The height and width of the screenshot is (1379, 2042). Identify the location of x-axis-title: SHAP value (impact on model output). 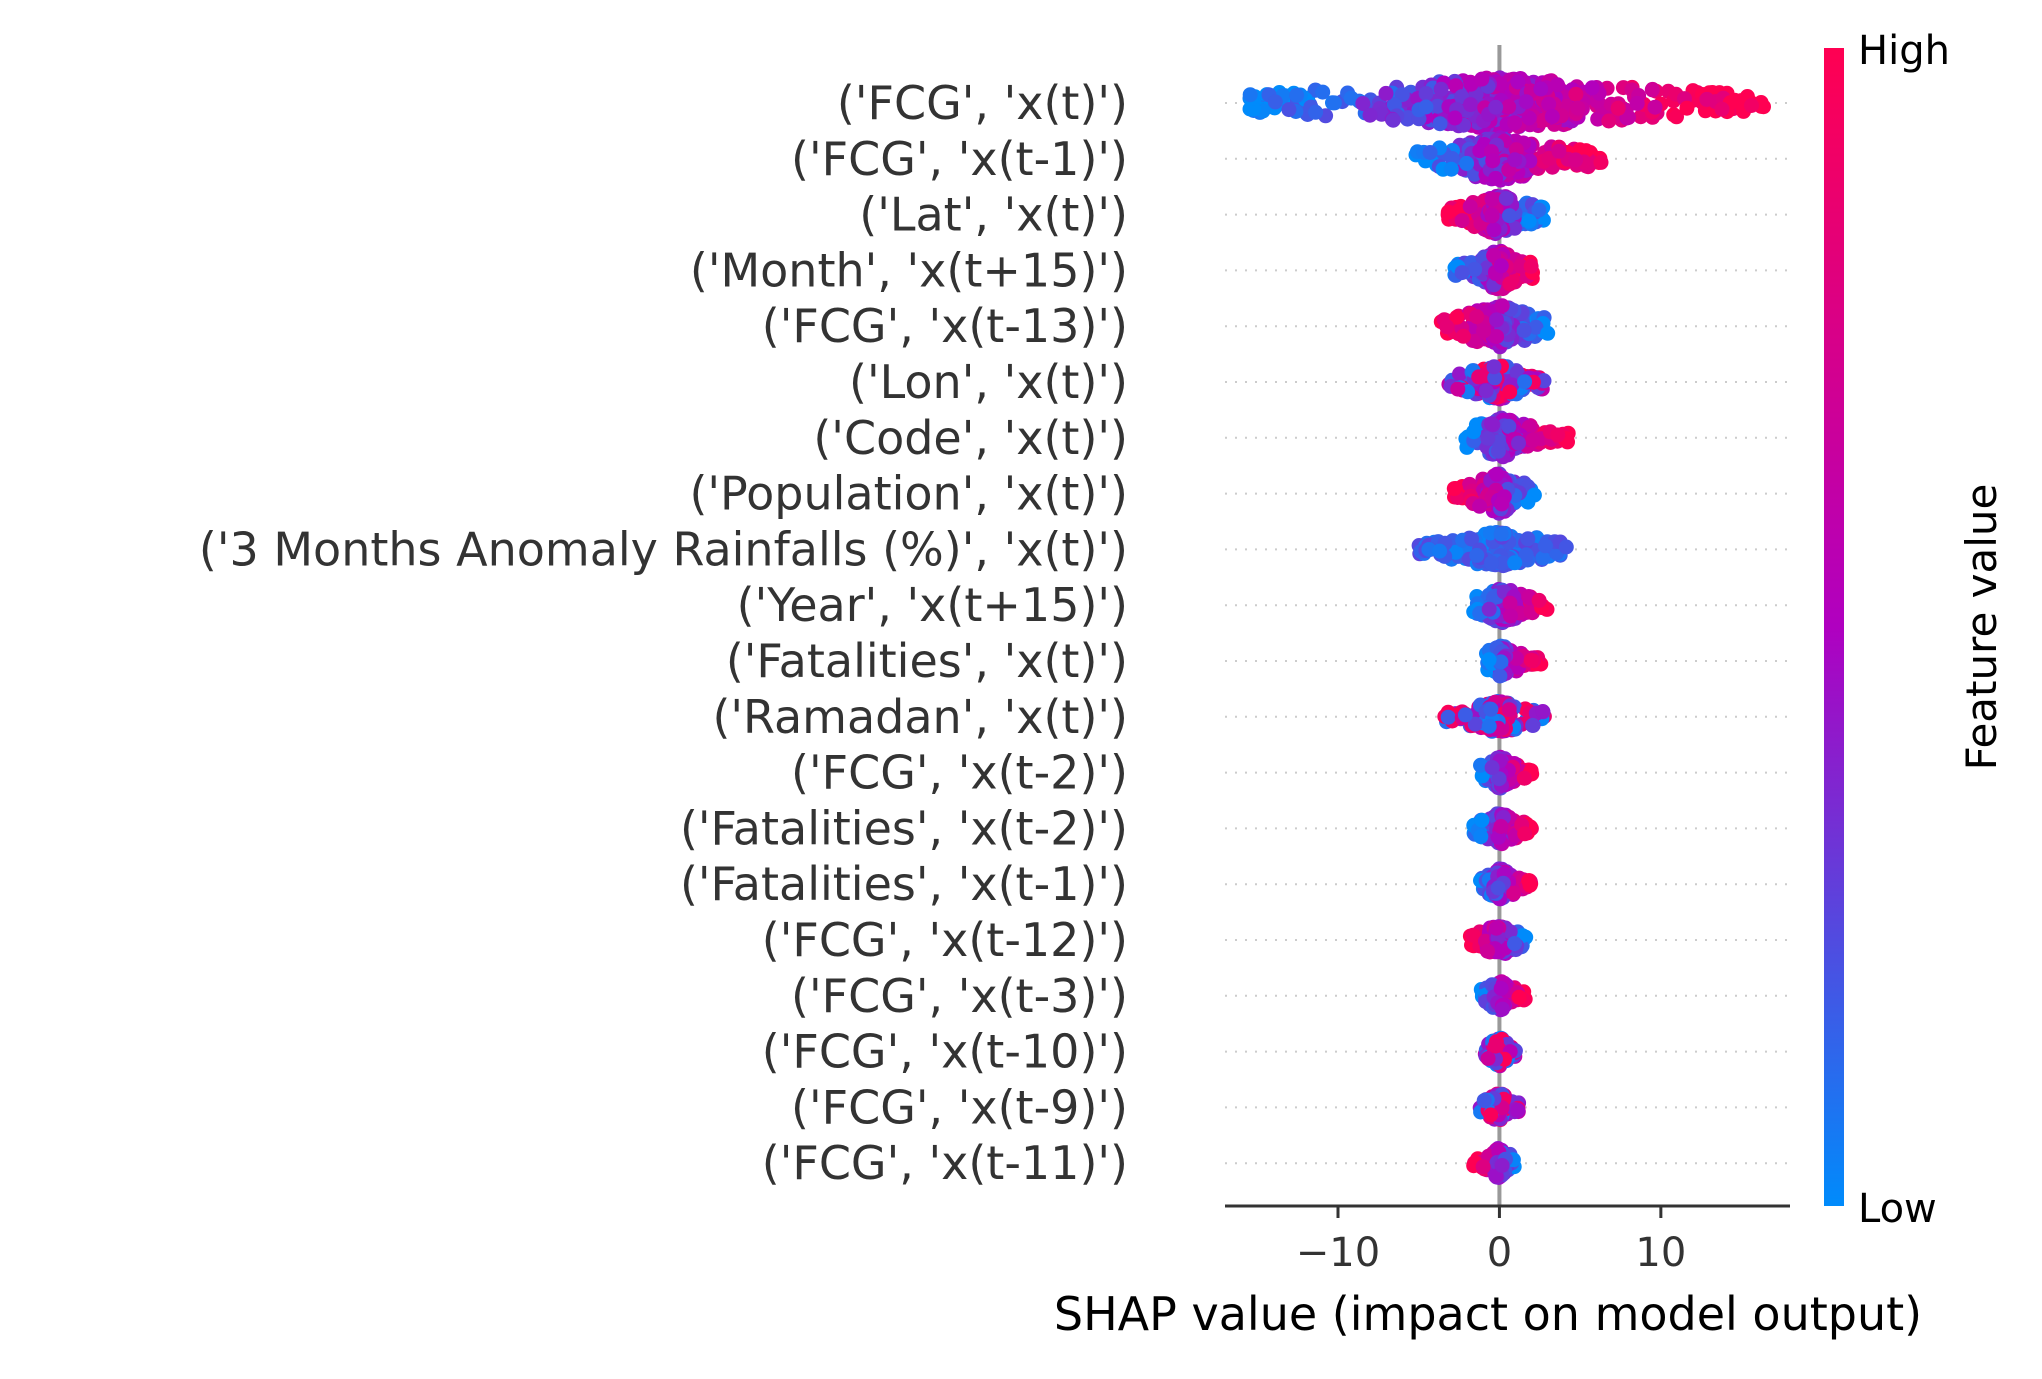
(1488, 1314).